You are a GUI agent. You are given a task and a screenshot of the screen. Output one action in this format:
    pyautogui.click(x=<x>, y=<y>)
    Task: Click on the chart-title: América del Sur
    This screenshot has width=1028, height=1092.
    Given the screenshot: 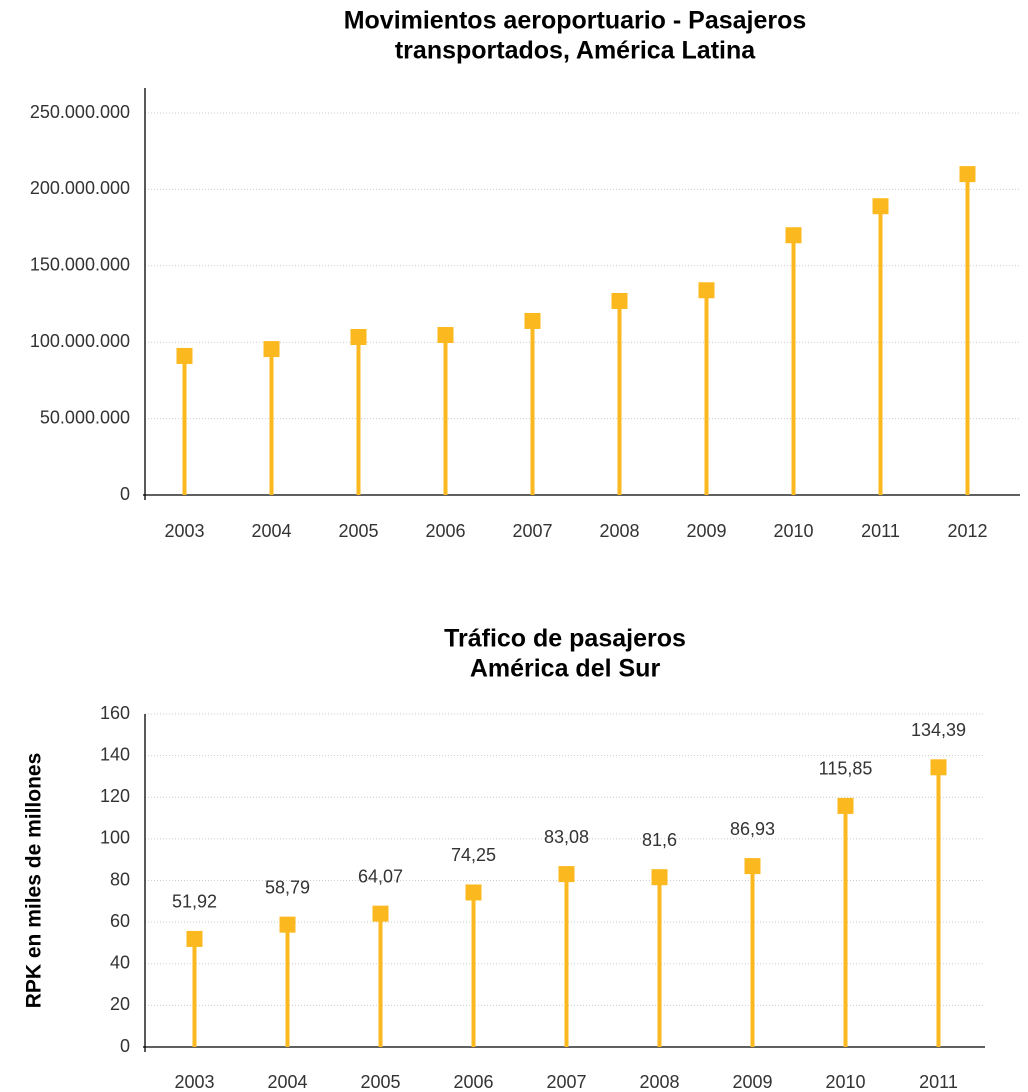 What is the action you would take?
    pyautogui.click(x=565, y=669)
    